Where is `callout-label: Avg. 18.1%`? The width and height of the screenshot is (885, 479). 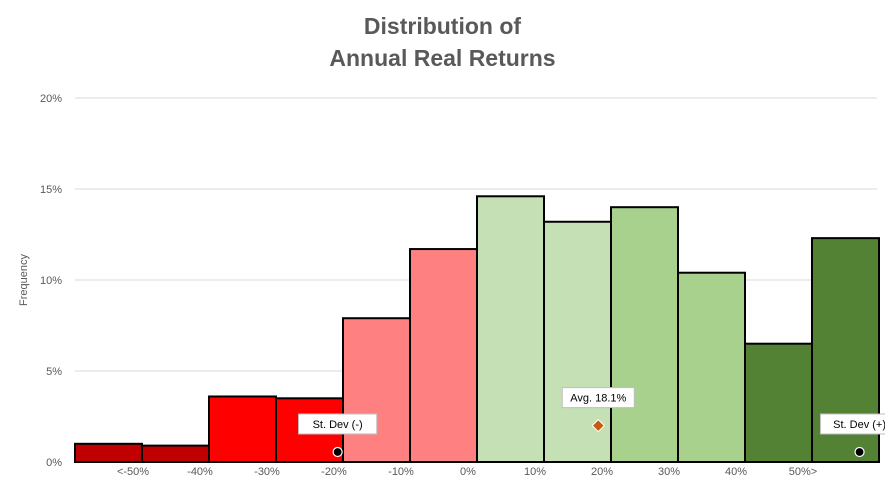
callout-label: Avg. 18.1% is located at coordinates (598, 399).